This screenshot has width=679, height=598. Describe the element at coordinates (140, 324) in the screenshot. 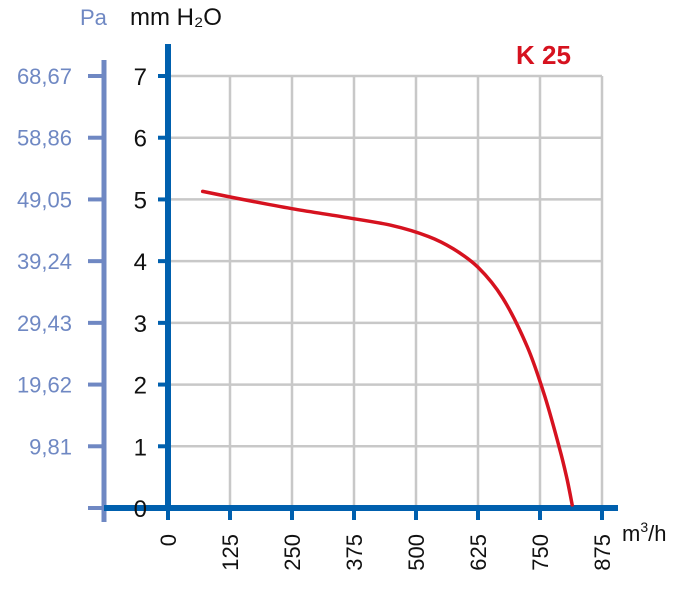

I see `y-tick-label: 3` at that location.